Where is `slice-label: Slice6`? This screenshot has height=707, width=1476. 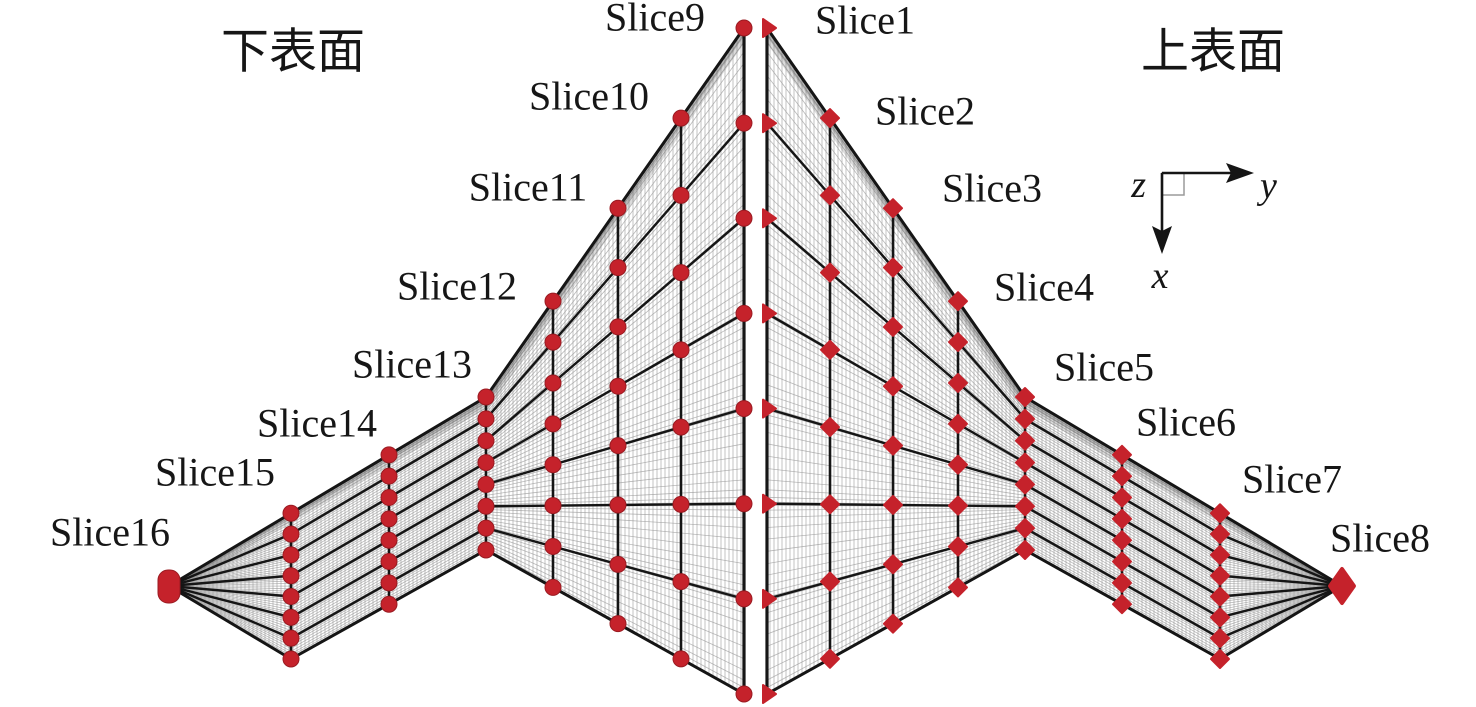
slice-label: Slice6 is located at coordinates (1186, 422).